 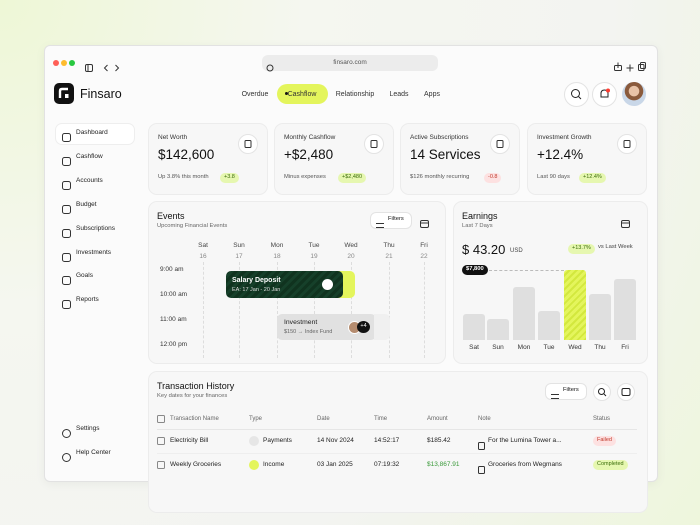 I want to click on events-filter-button, so click(x=391, y=220).